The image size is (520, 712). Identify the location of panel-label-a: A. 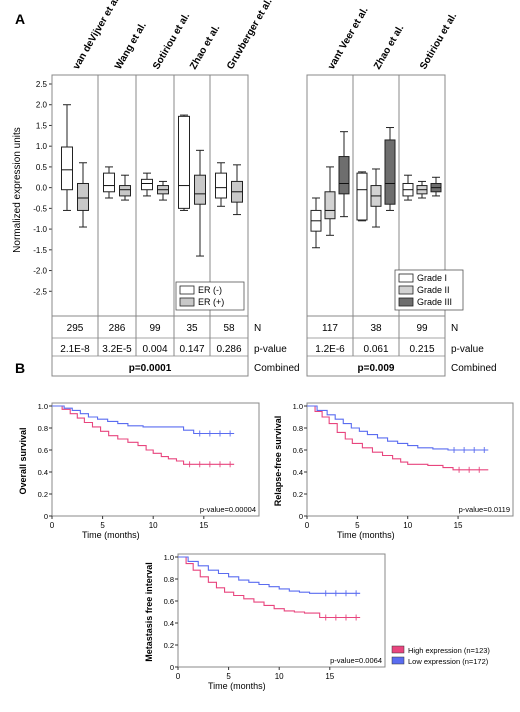
(20, 19).